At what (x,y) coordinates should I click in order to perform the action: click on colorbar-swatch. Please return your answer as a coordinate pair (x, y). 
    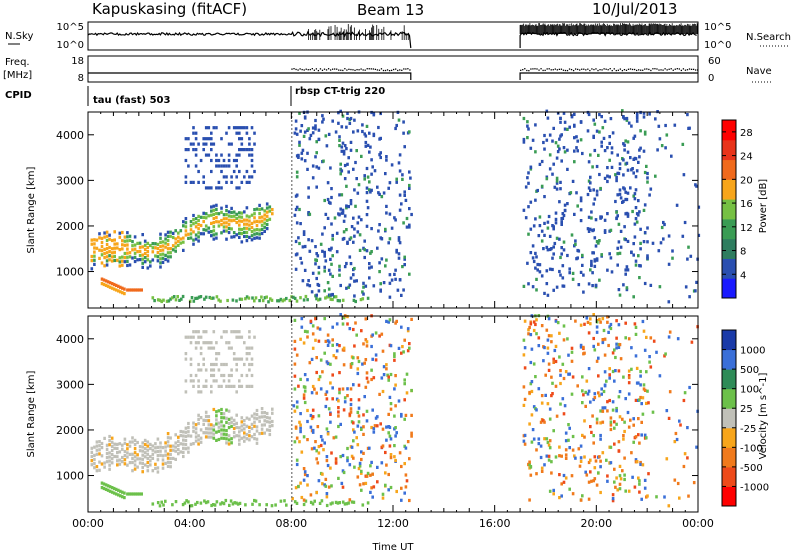
    Looking at the image, I should click on (729, 189).